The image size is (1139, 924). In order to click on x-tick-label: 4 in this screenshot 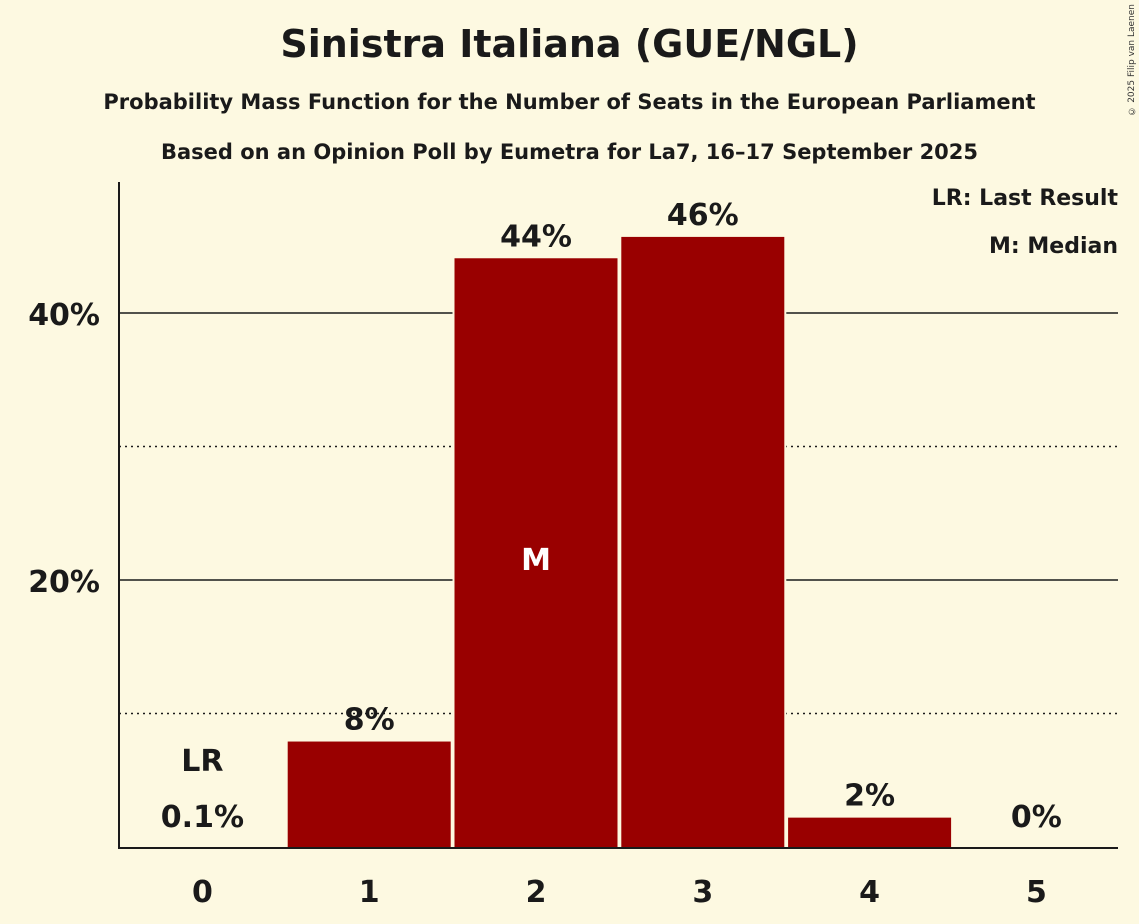, I will do `click(869, 892)`.